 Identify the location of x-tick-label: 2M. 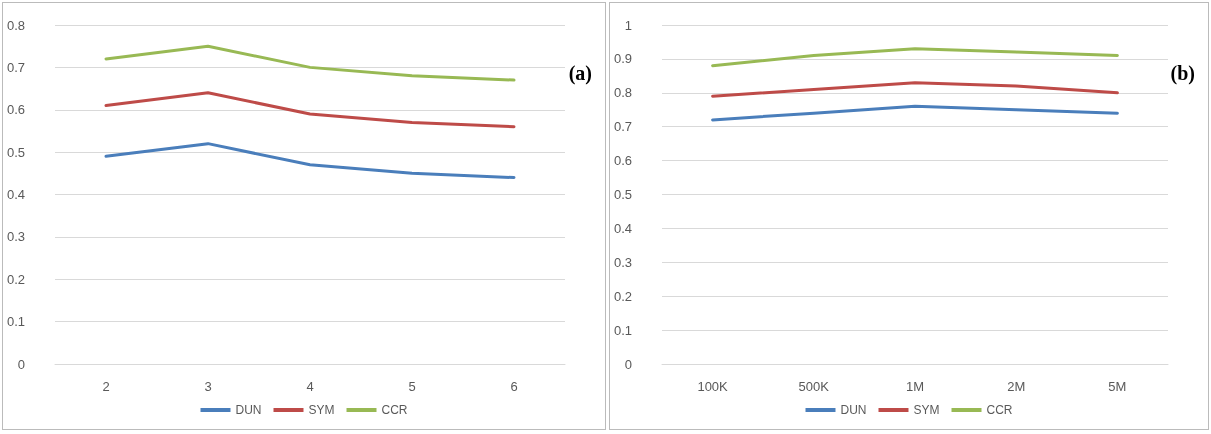
(1016, 386).